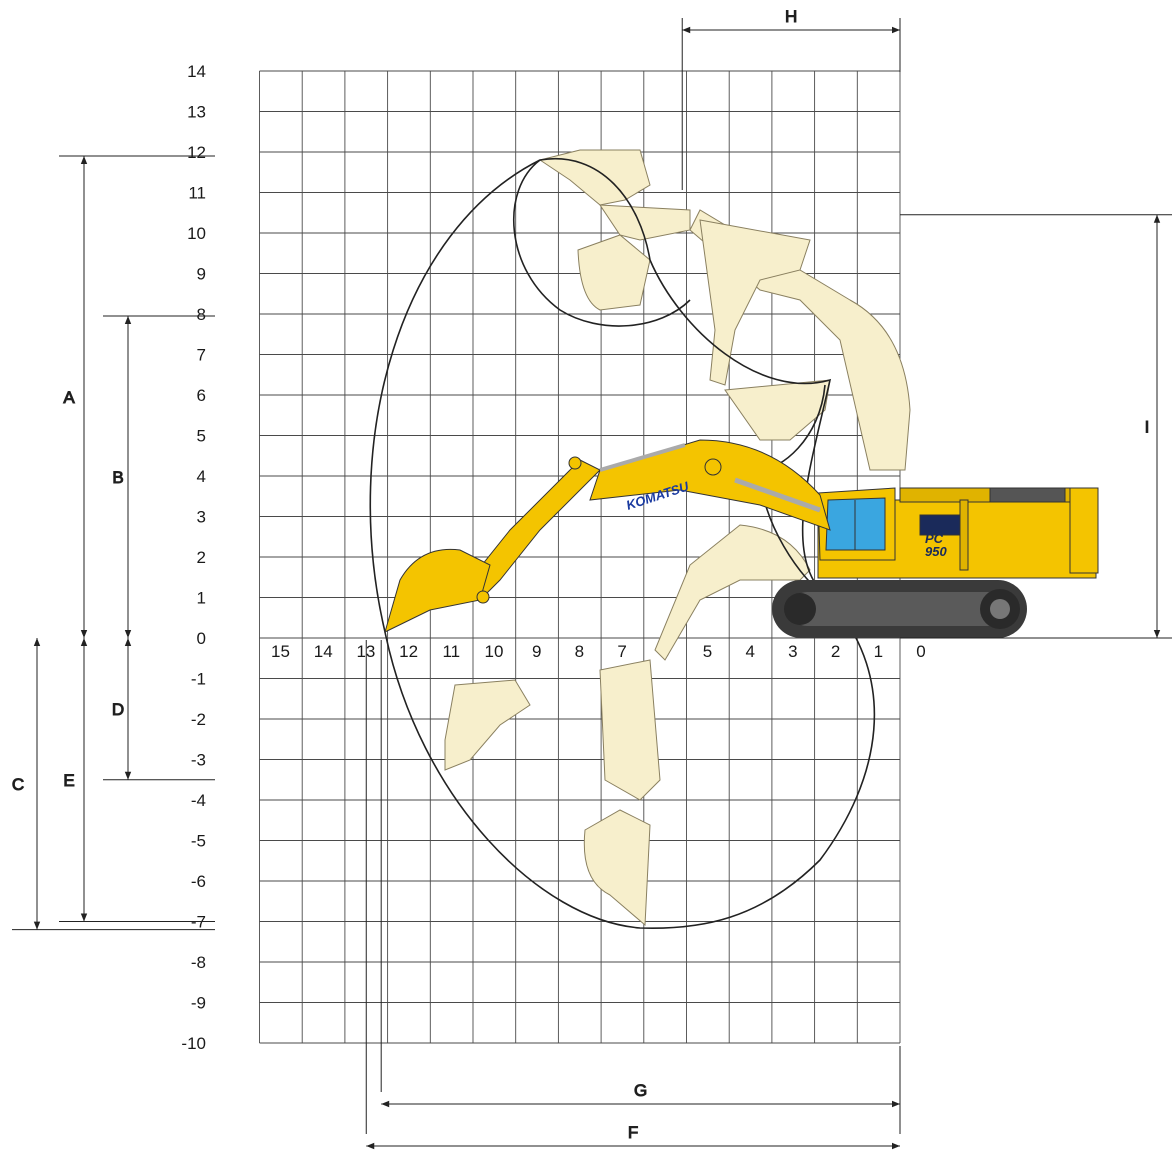 The height and width of the screenshot is (1154, 1173). What do you see at coordinates (856, 524) in the screenshot?
I see `operator-cab` at bounding box center [856, 524].